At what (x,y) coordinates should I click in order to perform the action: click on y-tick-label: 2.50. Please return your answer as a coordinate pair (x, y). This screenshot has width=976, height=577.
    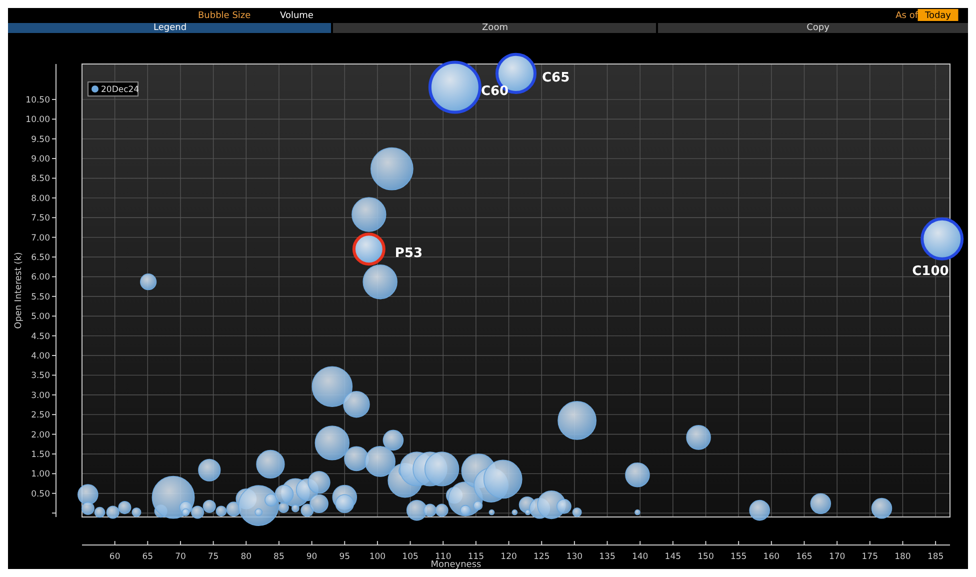
    Looking at the image, I should click on (40, 415).